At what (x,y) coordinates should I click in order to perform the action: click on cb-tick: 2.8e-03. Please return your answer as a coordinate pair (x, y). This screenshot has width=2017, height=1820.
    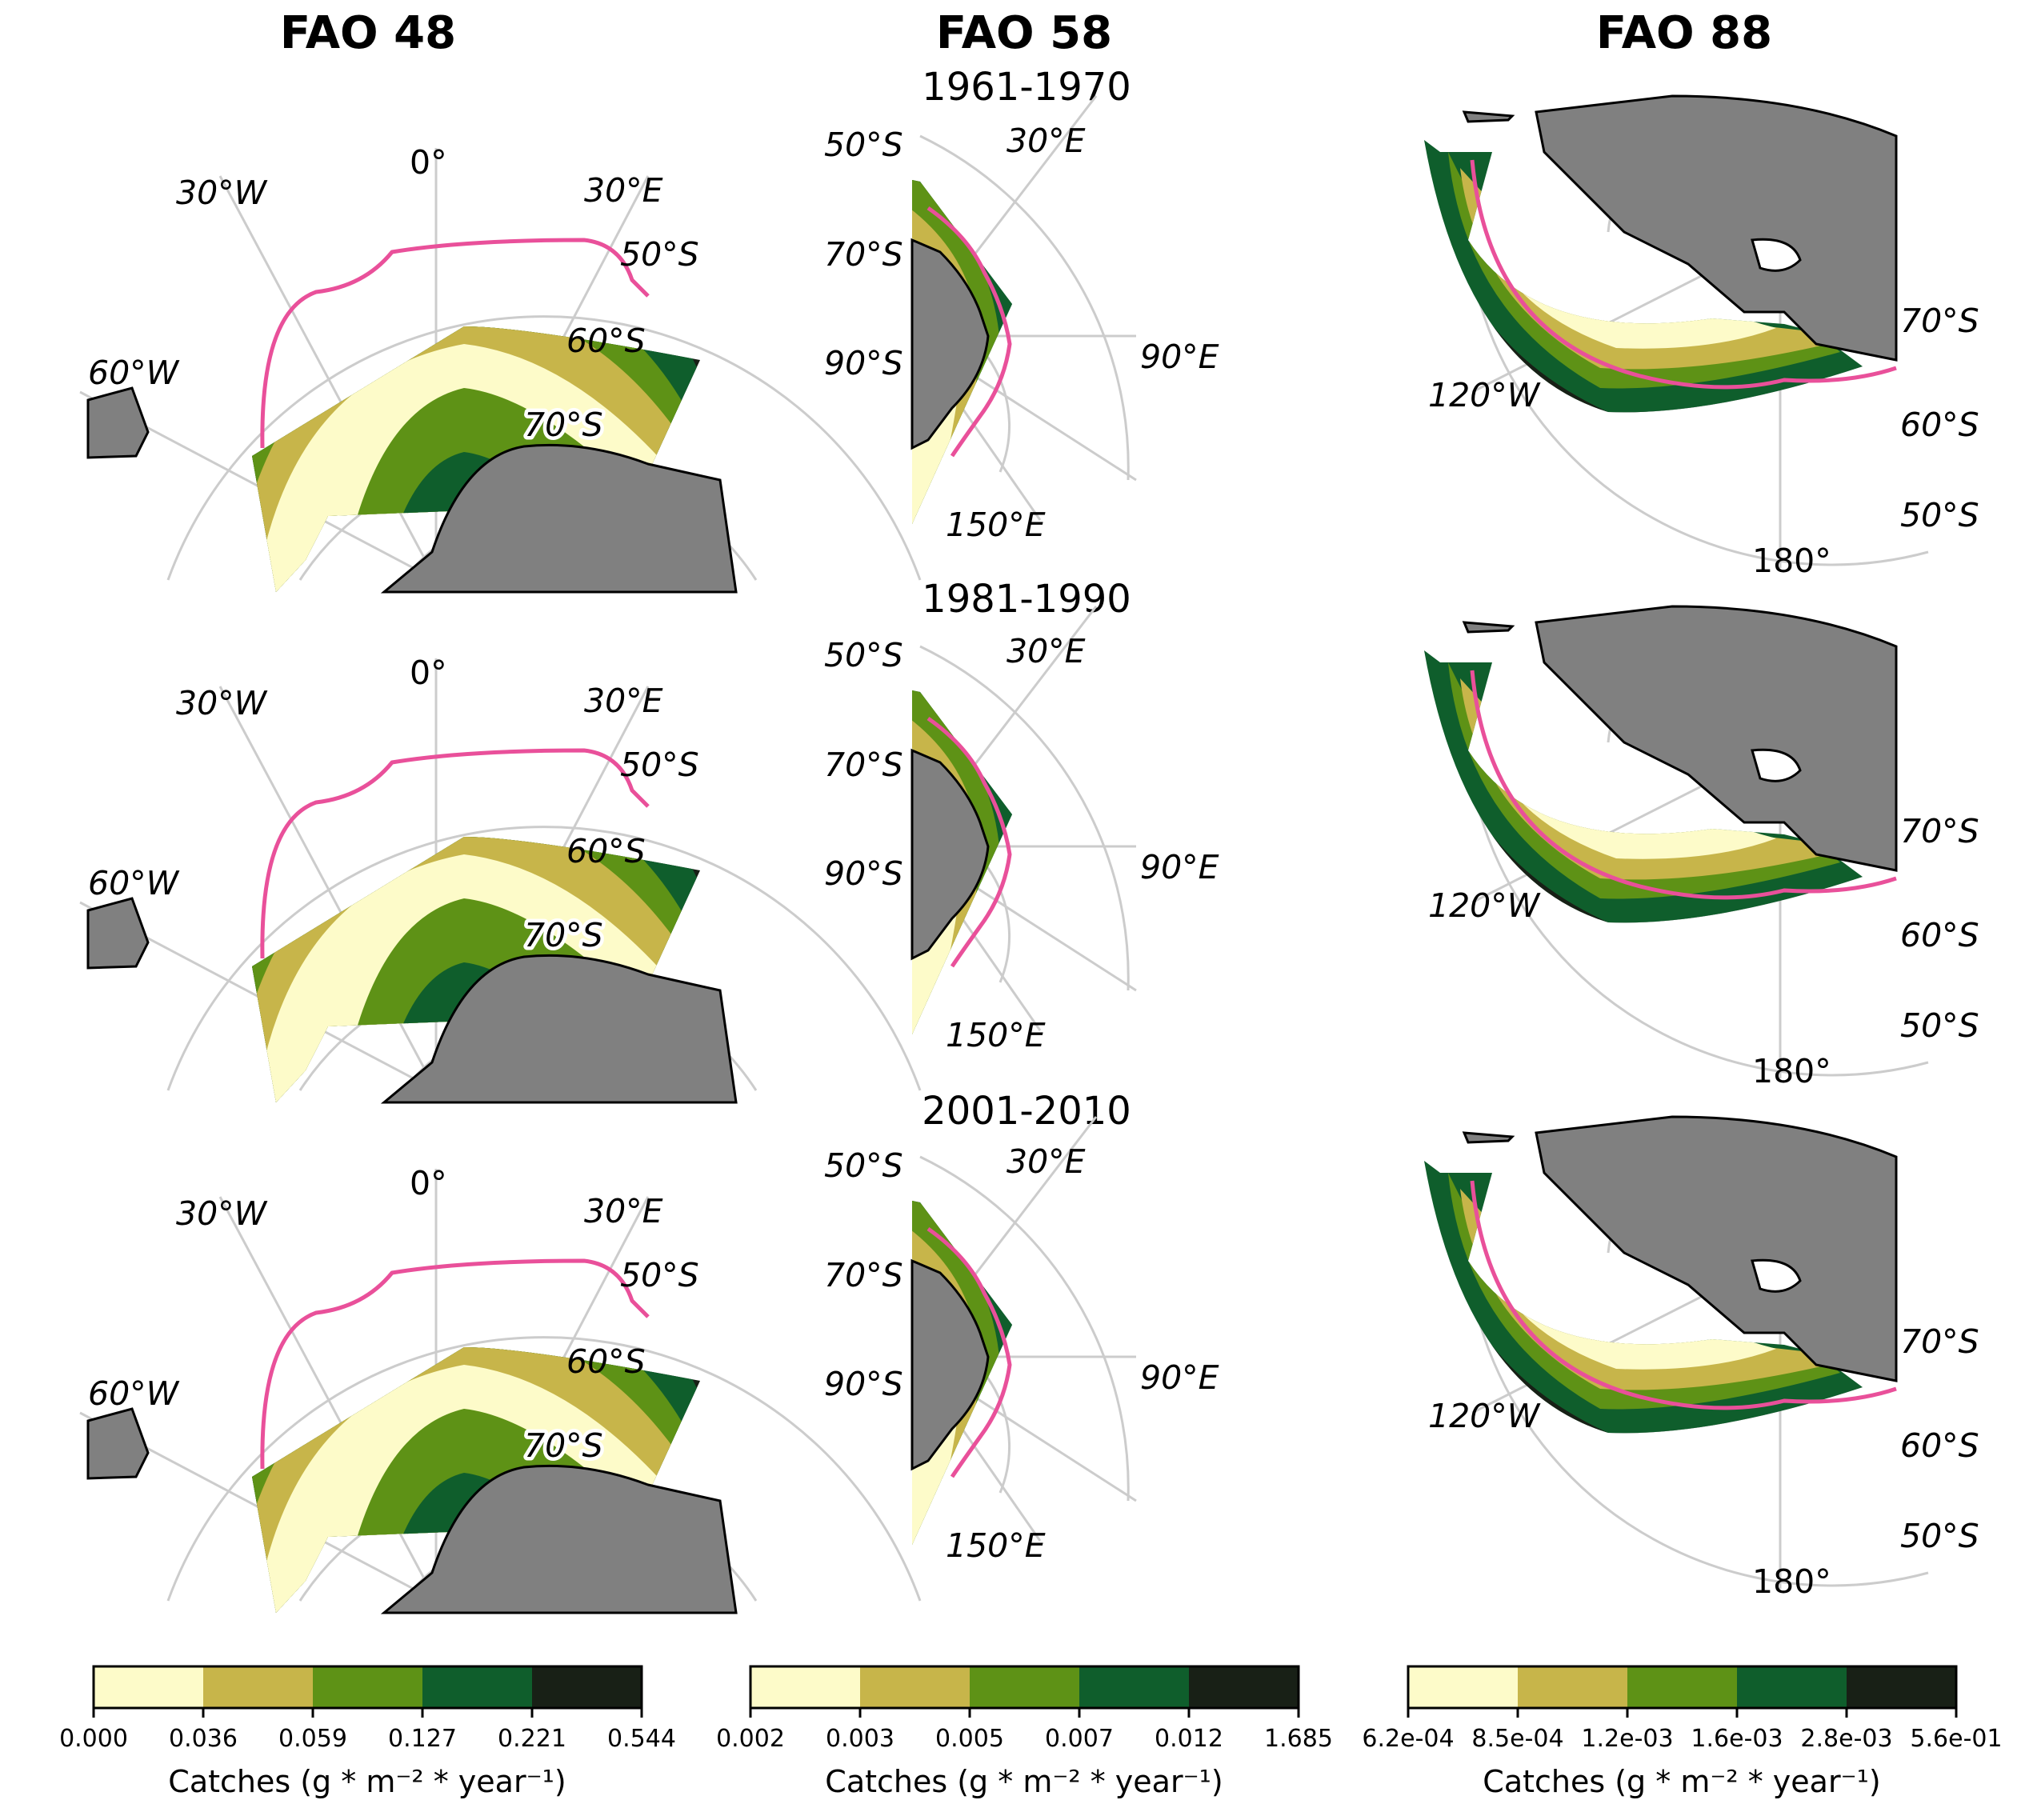
    Looking at the image, I should click on (1846, 1739).